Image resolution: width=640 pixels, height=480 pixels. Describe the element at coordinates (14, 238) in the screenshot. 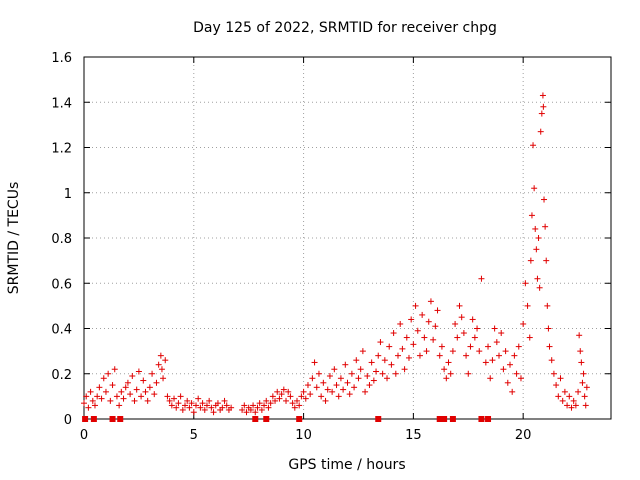

I see `y-axis-label: SRMTID / TECUs` at that location.